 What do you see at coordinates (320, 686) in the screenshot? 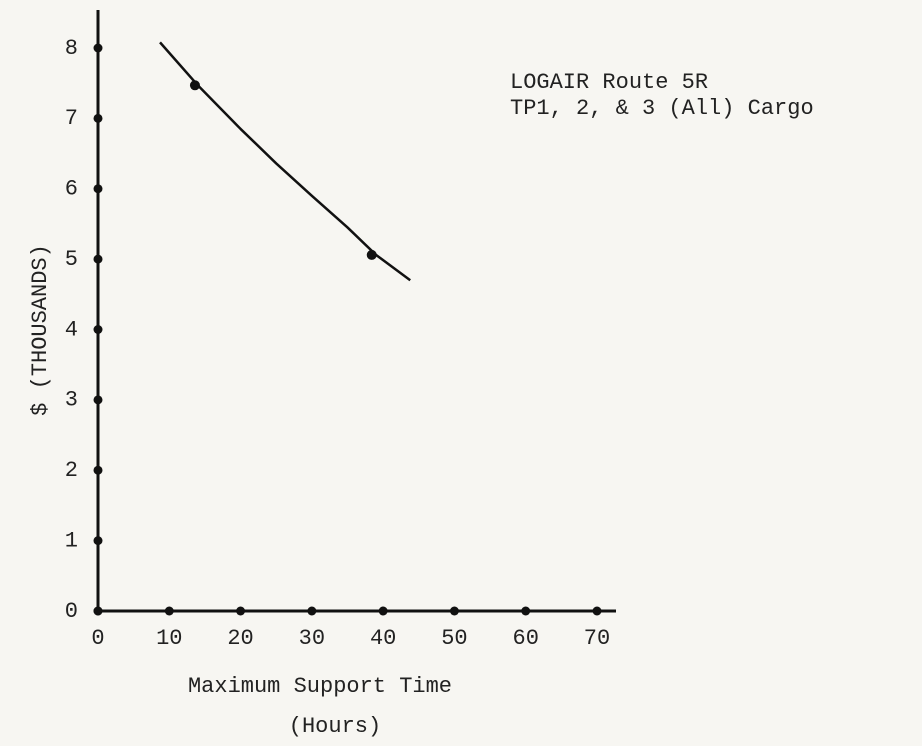
I see `x-axis-label: Maximum Support Time` at bounding box center [320, 686].